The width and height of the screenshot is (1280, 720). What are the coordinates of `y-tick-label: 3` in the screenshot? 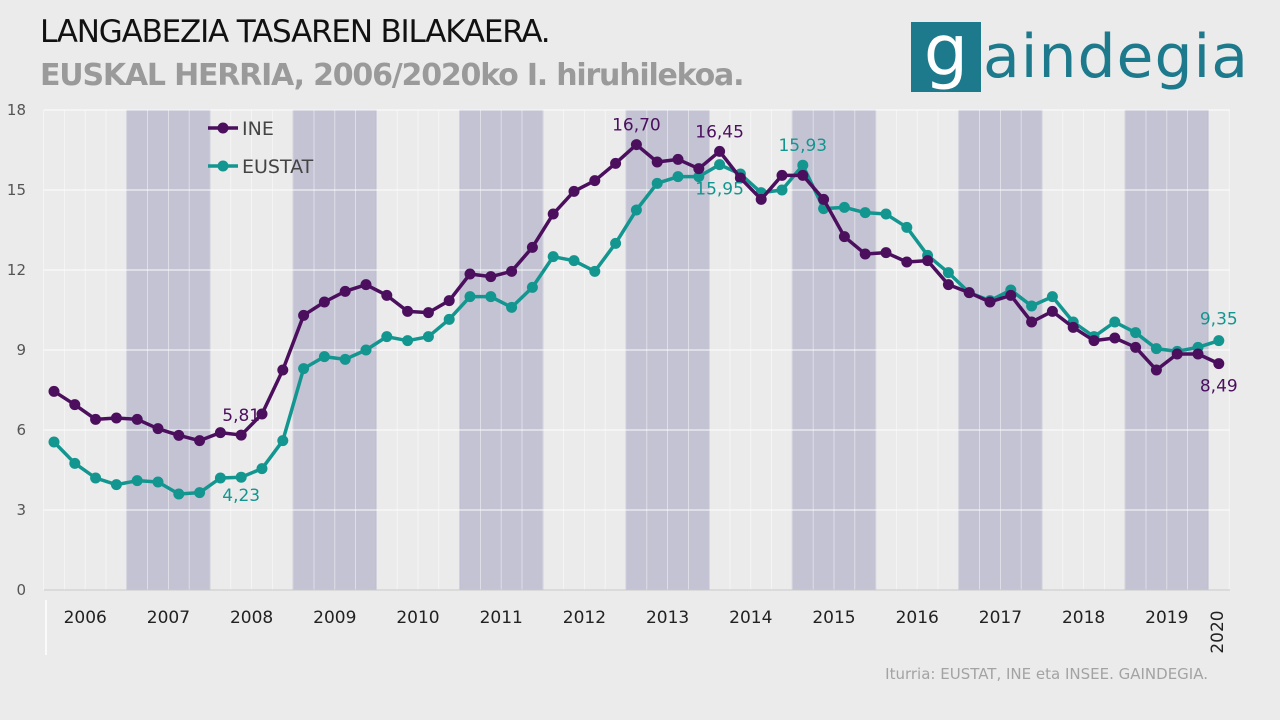 It's located at (21, 510).